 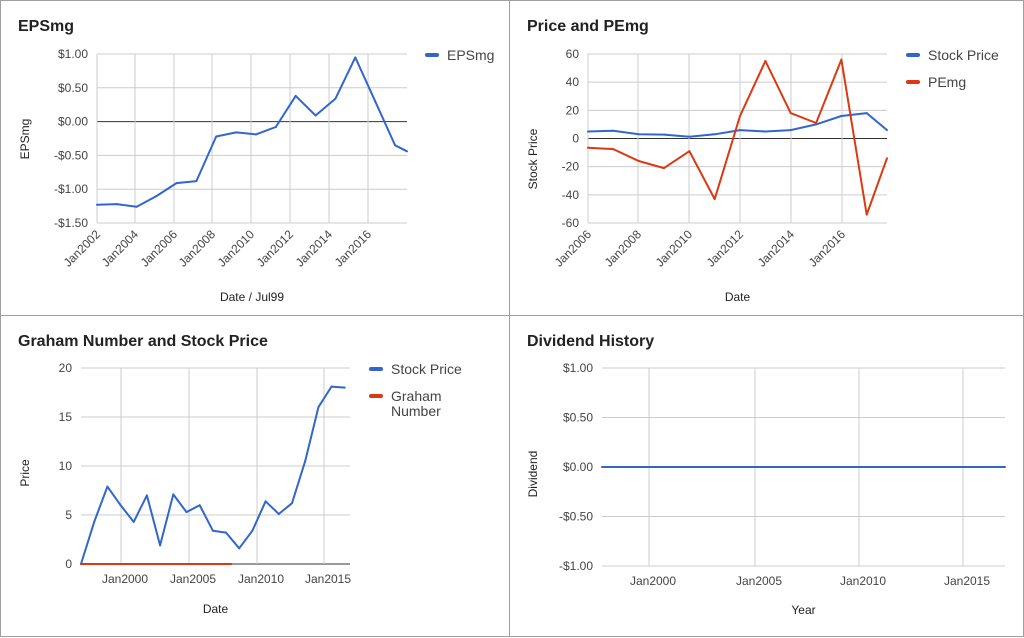 What do you see at coordinates (738, 297) in the screenshot?
I see `x-axis-label: Date` at bounding box center [738, 297].